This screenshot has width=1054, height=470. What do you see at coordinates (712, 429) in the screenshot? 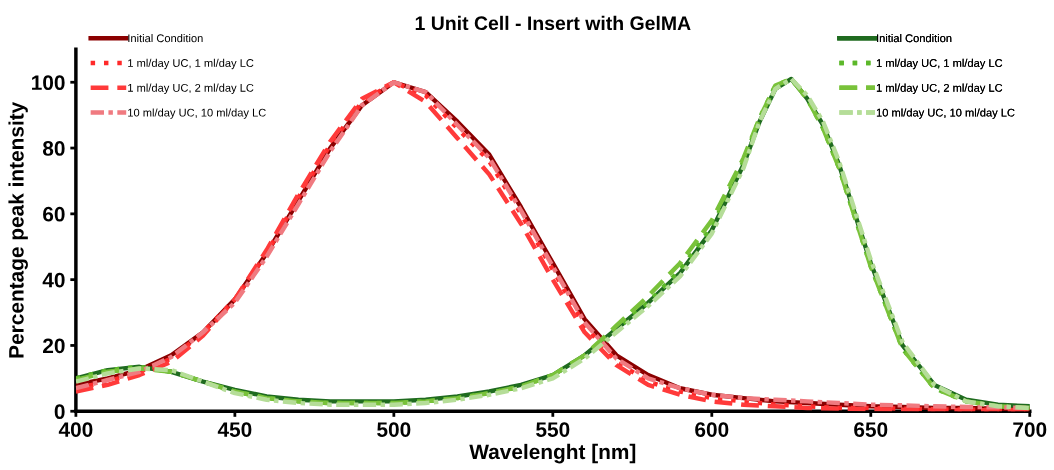
I see `x-tick-label: 600` at bounding box center [712, 429].